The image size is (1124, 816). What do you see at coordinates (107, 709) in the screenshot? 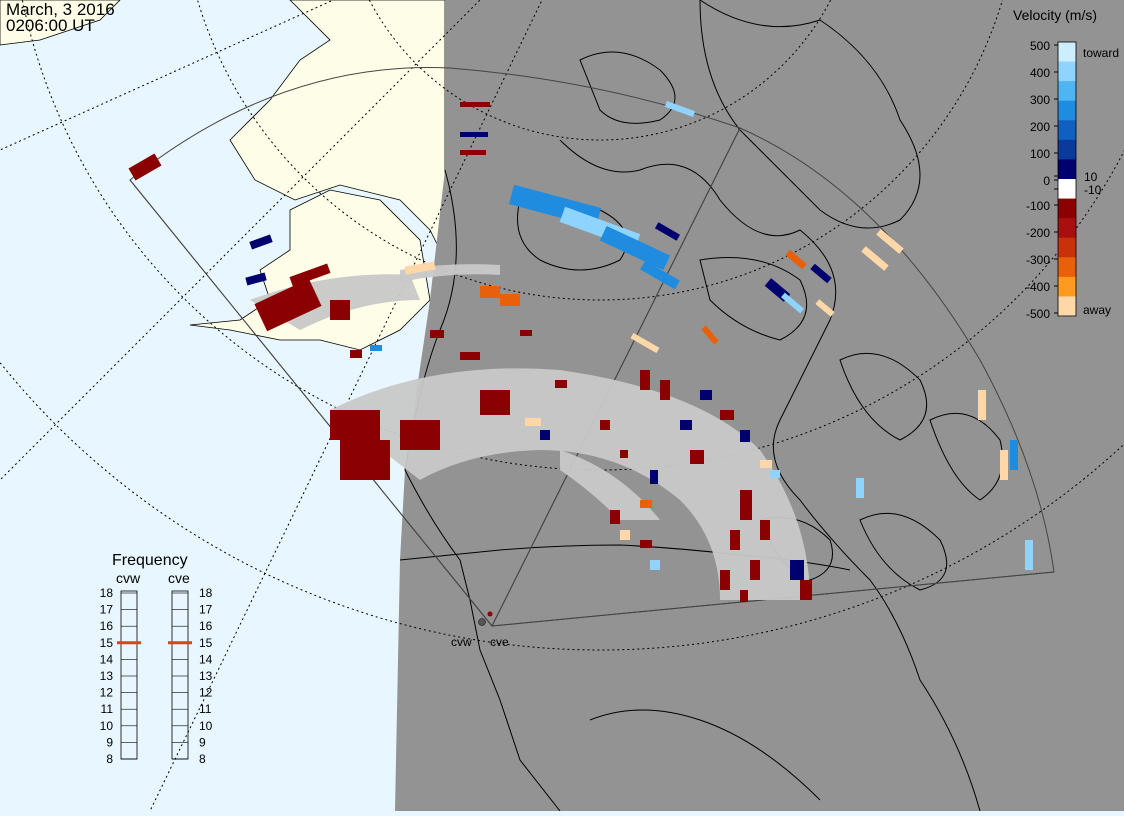
I see `frequency-tick-label: 11` at bounding box center [107, 709].